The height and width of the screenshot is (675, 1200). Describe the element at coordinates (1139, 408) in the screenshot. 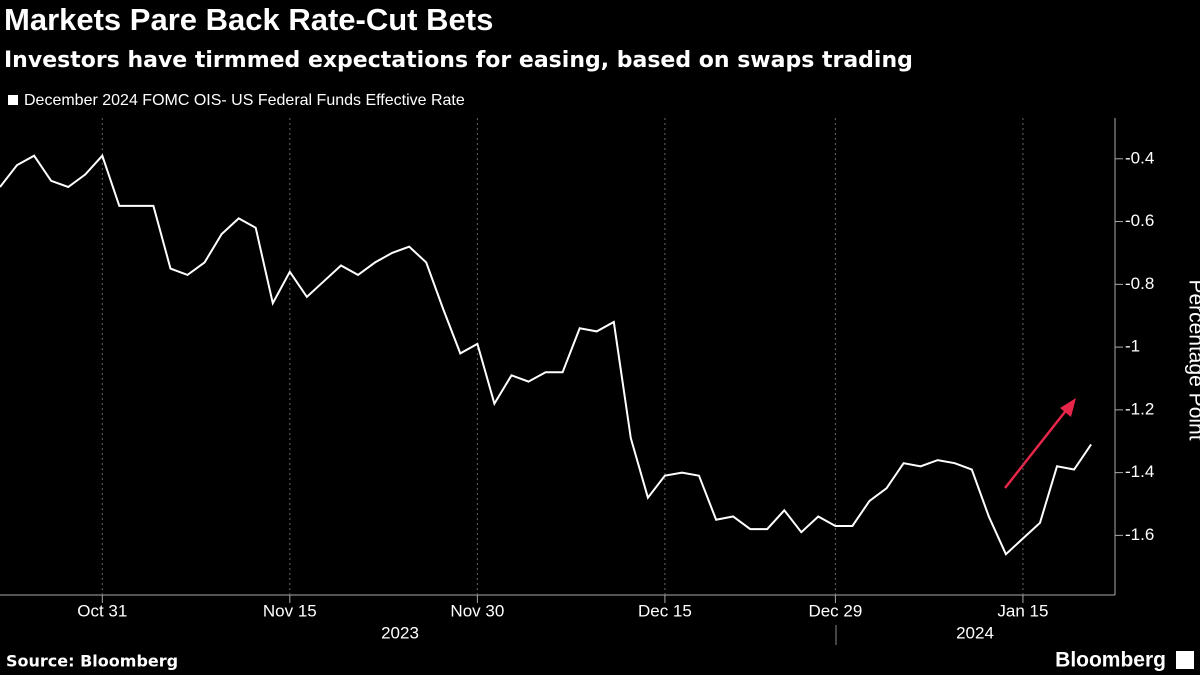

I see `y-tick-label: -1.2` at that location.